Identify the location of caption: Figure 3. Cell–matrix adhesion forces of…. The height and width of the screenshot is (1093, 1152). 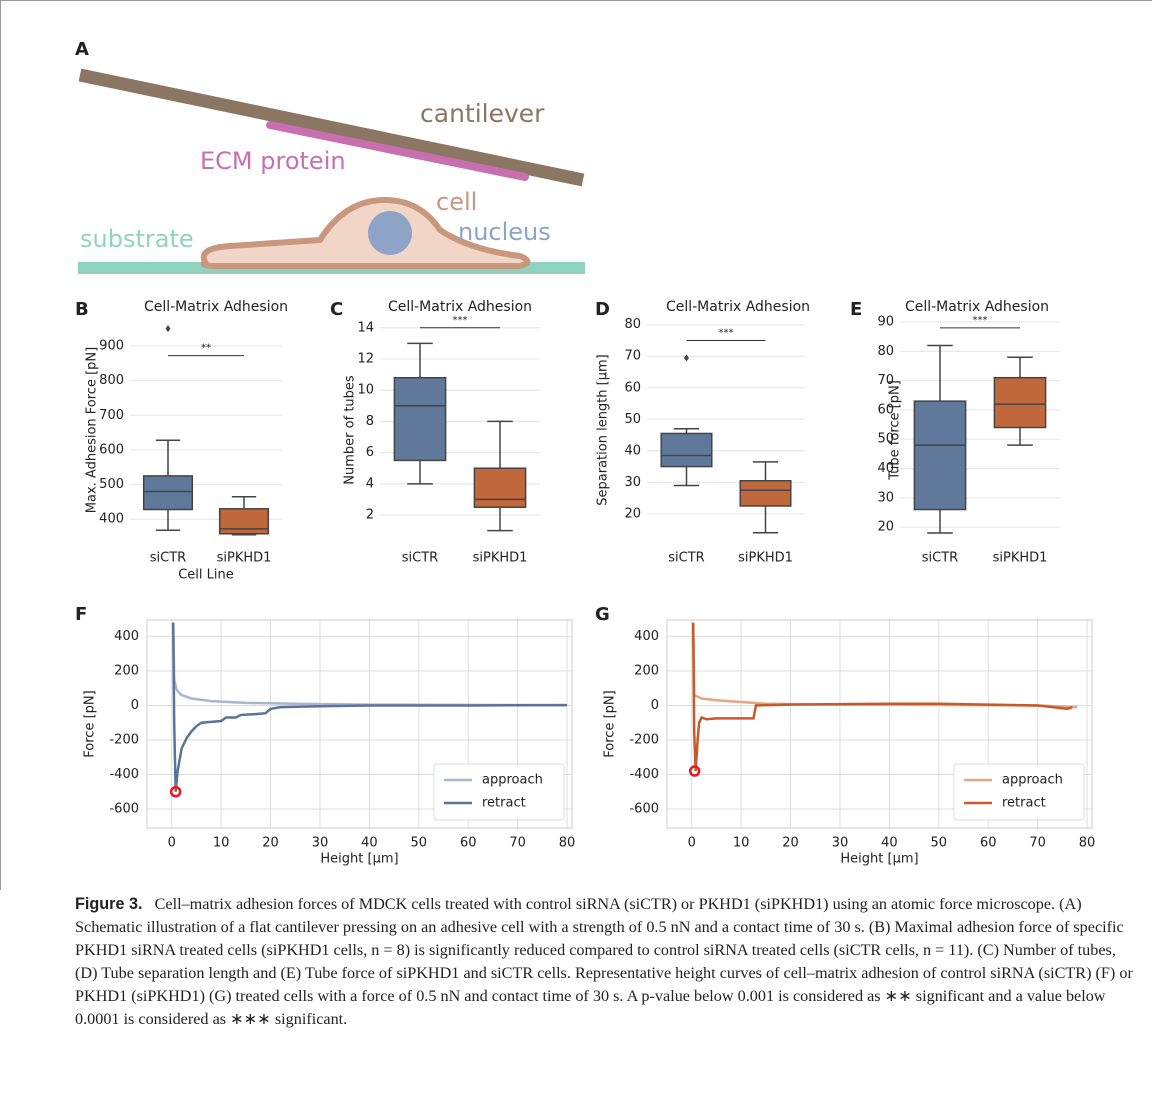
(607, 962).